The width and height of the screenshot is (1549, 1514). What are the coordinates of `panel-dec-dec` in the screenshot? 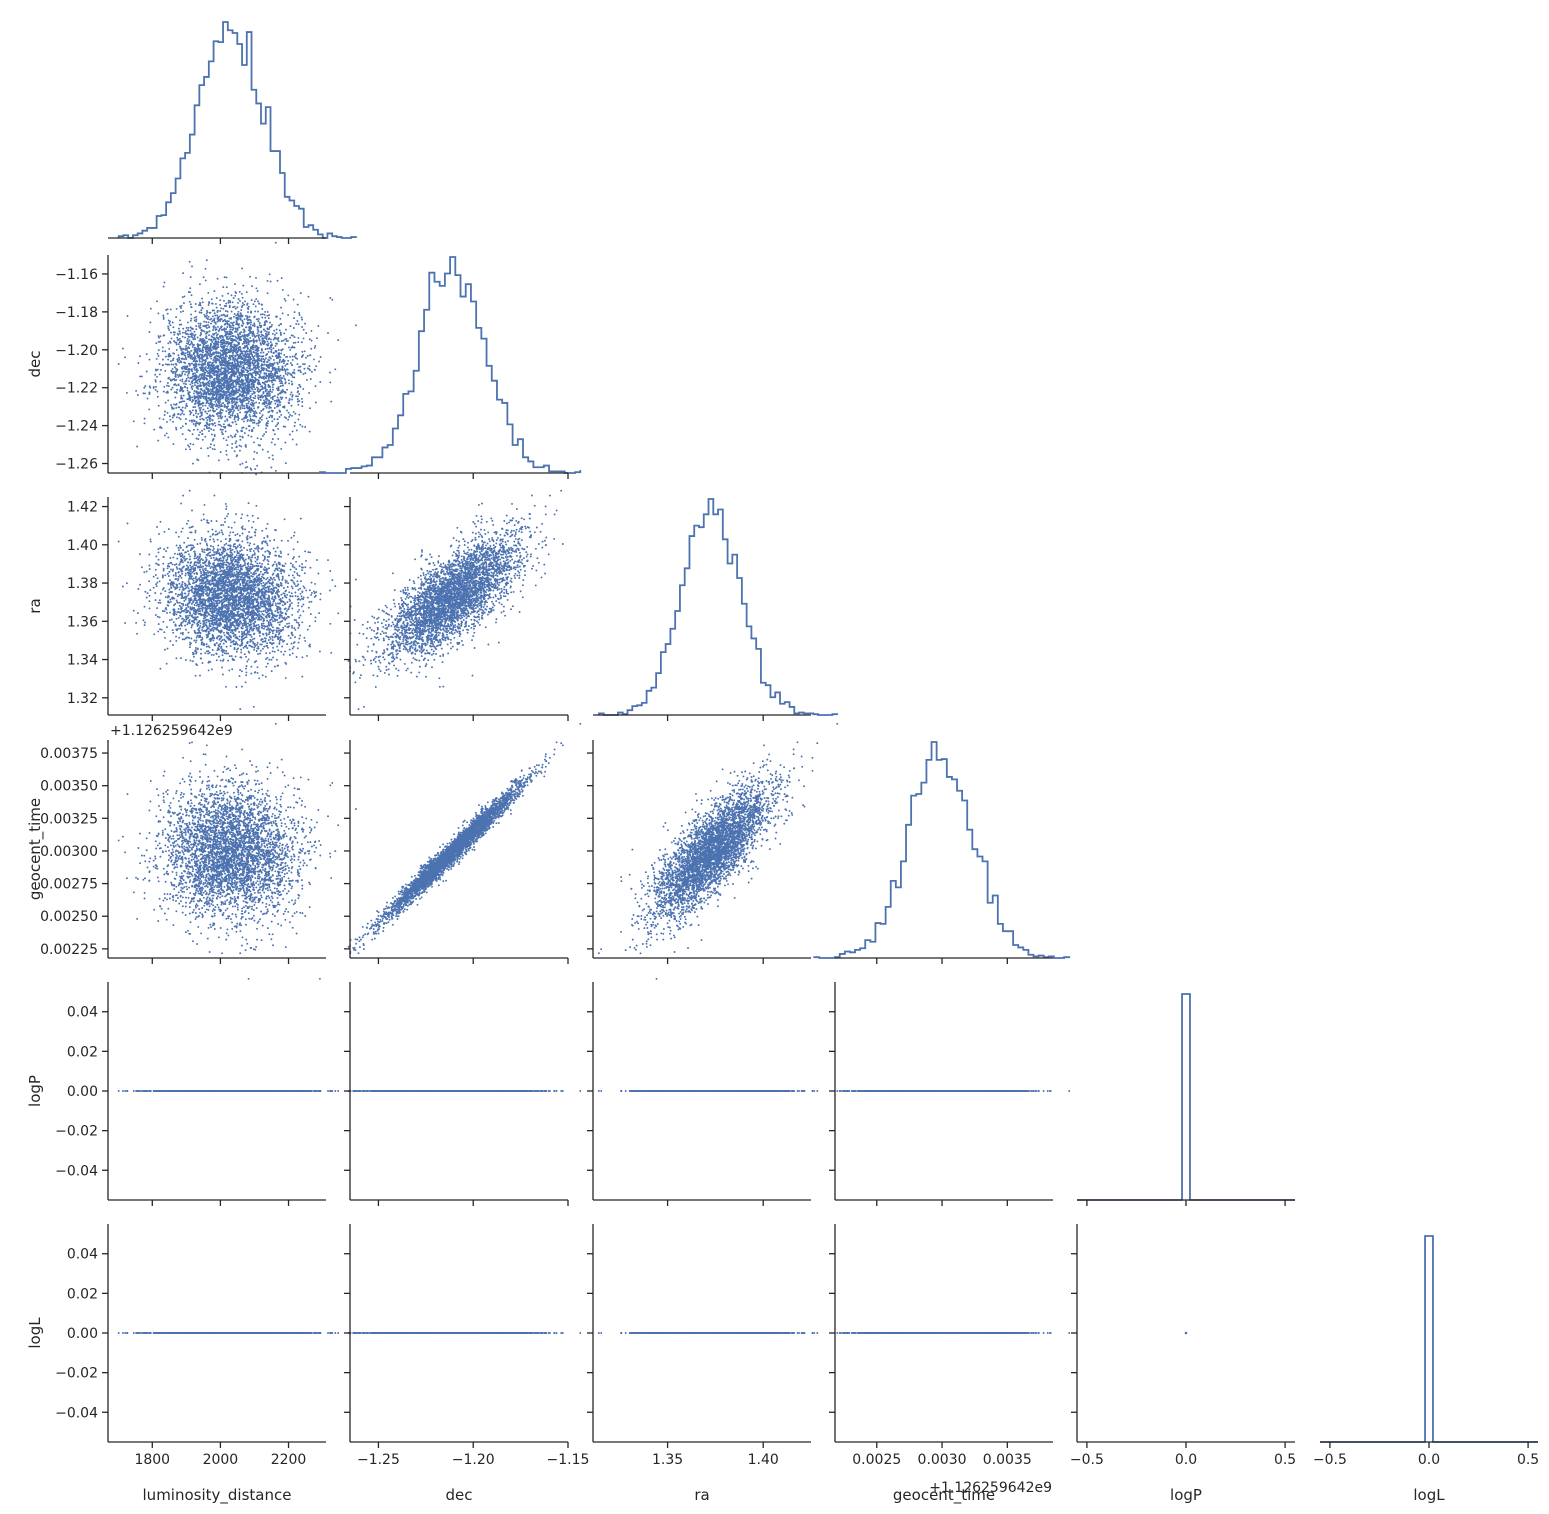 It's located at (450, 368).